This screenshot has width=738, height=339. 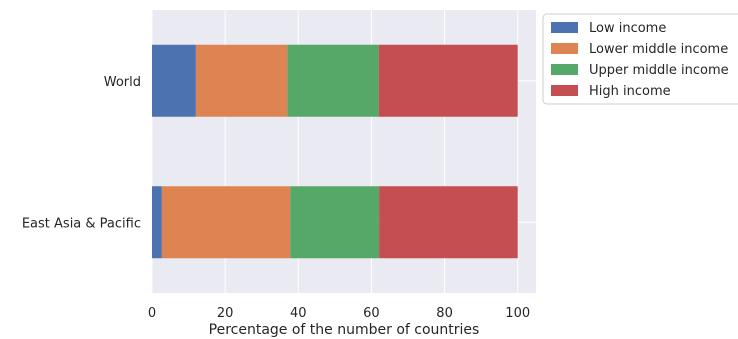 What do you see at coordinates (371, 313) in the screenshot?
I see `x-tick-label: 60` at bounding box center [371, 313].